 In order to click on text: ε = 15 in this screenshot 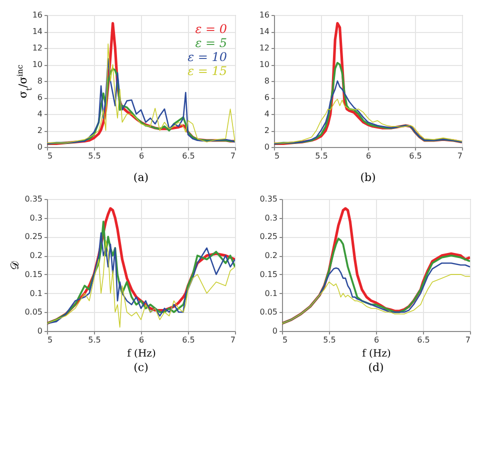, I will do `click(207, 71)`.